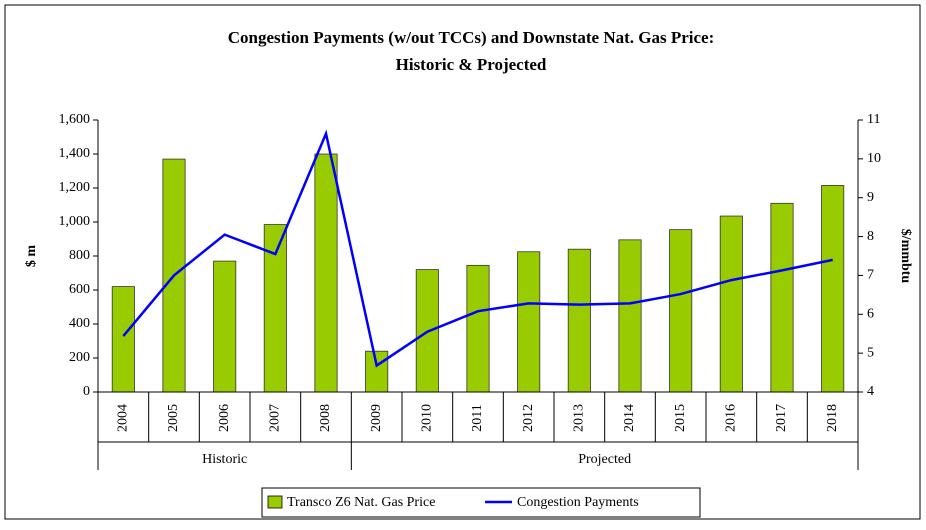 This screenshot has width=926, height=530. What do you see at coordinates (86, 391) in the screenshot?
I see `y-tick-label: 0` at bounding box center [86, 391].